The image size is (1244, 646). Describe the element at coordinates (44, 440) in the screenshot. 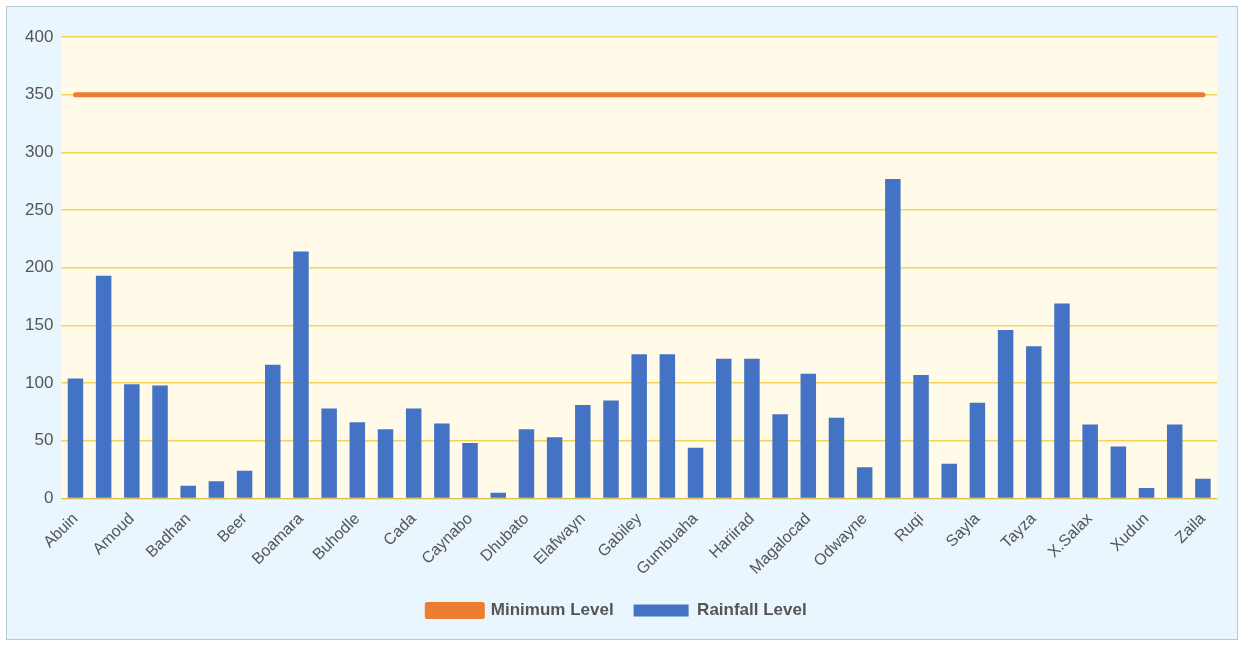

I see `y-tick-label: 50` at that location.